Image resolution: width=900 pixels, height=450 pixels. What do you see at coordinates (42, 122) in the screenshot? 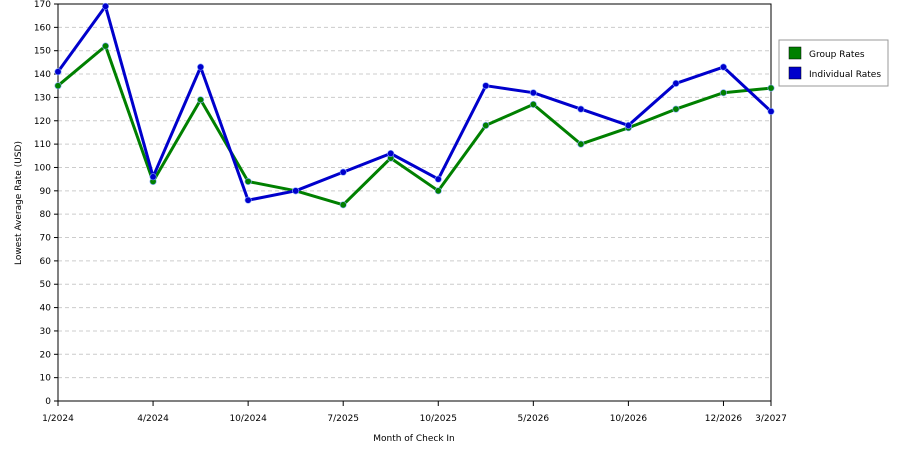
I see `y-tick-label: 120` at bounding box center [42, 122].